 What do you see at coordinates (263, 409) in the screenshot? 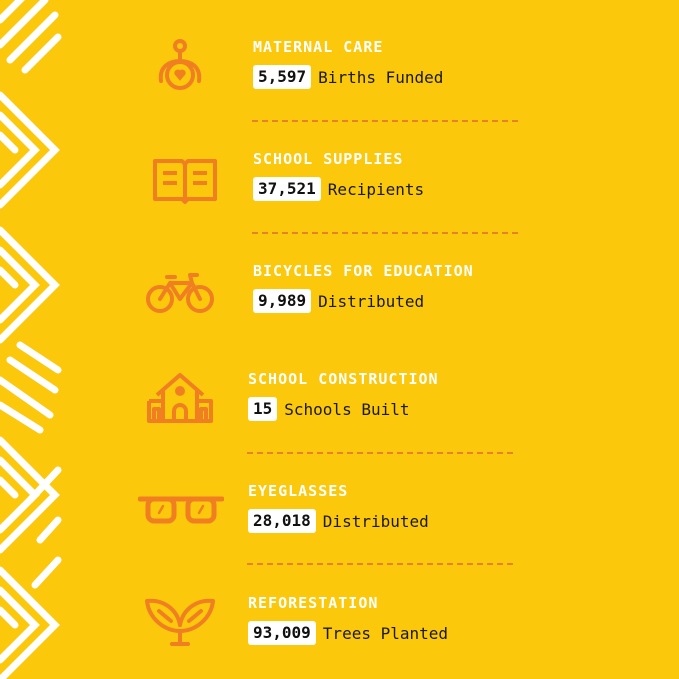
I see `stat-value: 15` at bounding box center [263, 409].